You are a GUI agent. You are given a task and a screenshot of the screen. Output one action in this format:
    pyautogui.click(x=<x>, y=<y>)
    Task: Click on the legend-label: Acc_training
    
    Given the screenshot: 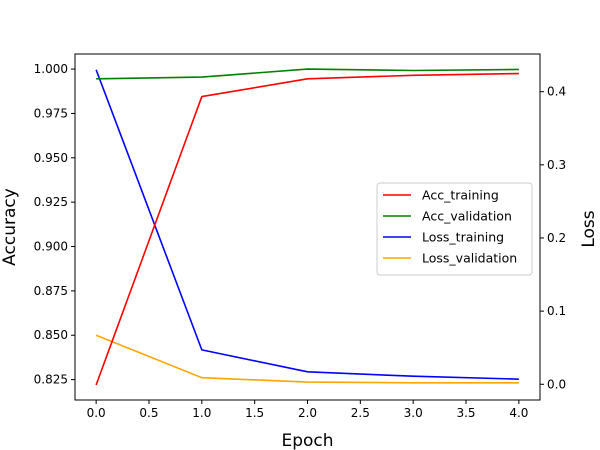 What is the action you would take?
    pyautogui.click(x=460, y=195)
    